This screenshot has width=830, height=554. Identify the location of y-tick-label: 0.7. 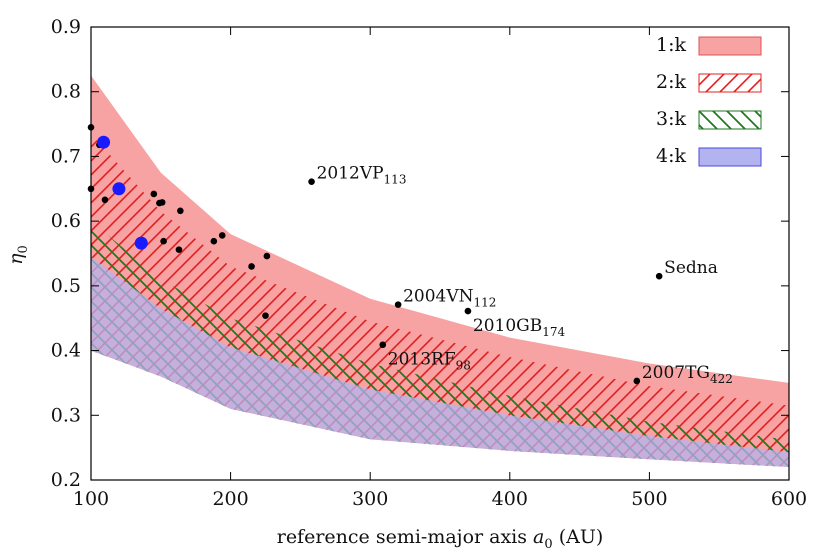
(66, 156).